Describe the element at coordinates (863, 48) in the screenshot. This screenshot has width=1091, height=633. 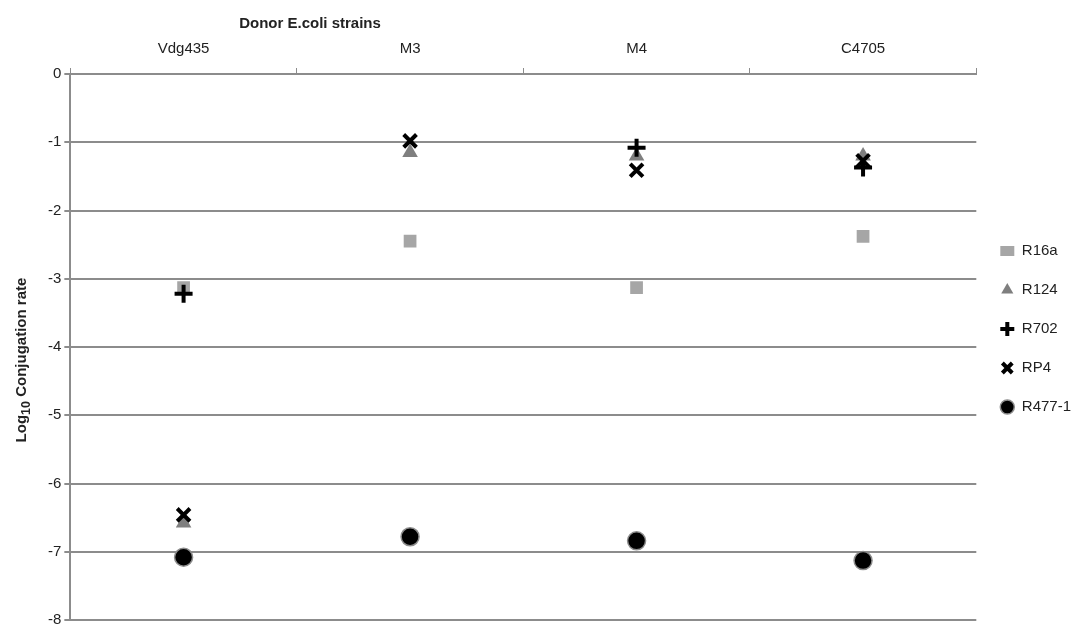
I see `x-tick-label: C4705` at that location.